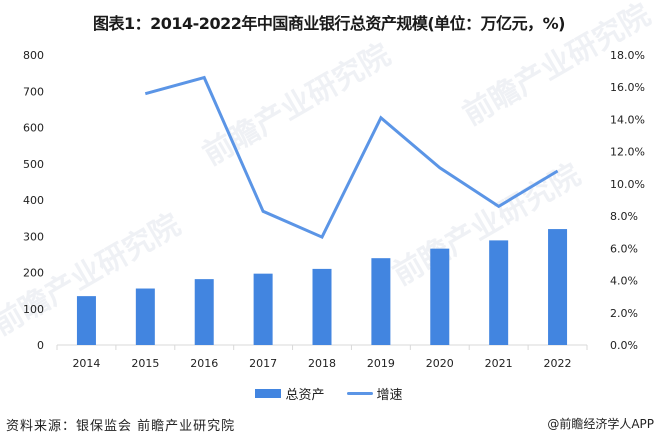  Describe the element at coordinates (440, 363) in the screenshot. I see `x-axis-tick: 2020` at that location.